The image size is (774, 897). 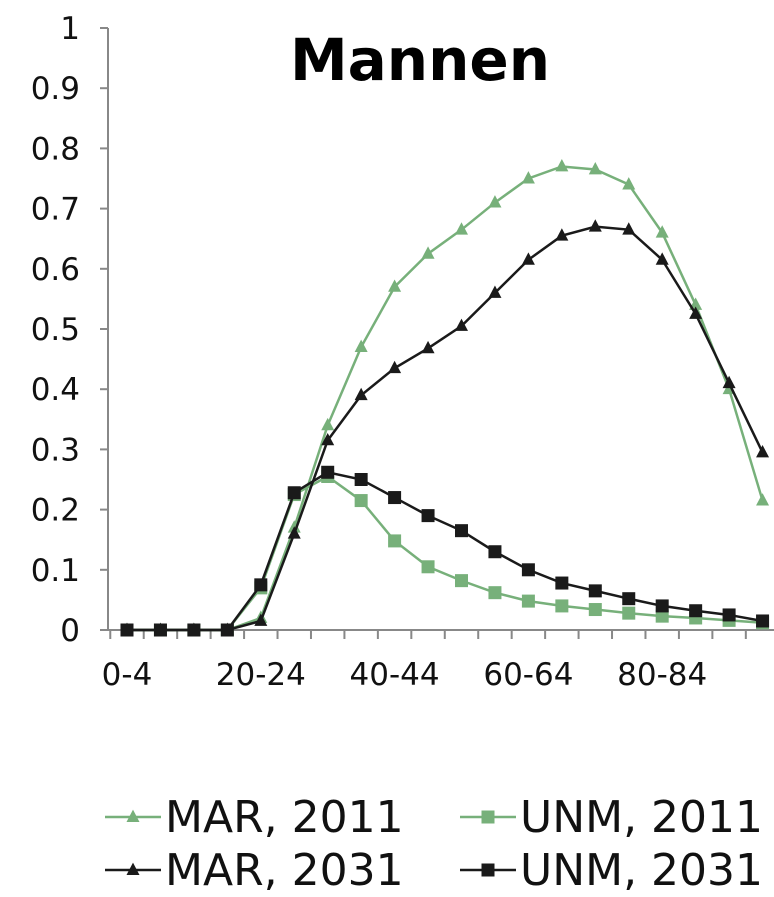 What do you see at coordinates (261, 675) in the screenshot?
I see `x-tick-label: 20-24` at bounding box center [261, 675].